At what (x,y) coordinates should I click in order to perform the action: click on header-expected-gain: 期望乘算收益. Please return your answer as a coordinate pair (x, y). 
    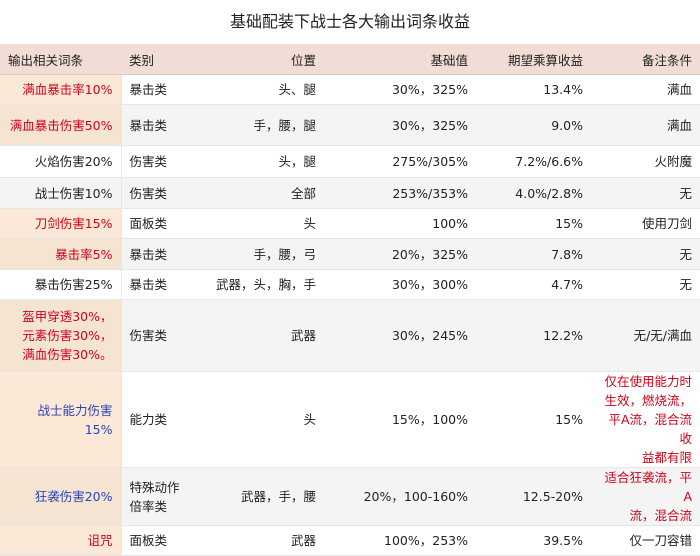
    Looking at the image, I should click on (533, 59).